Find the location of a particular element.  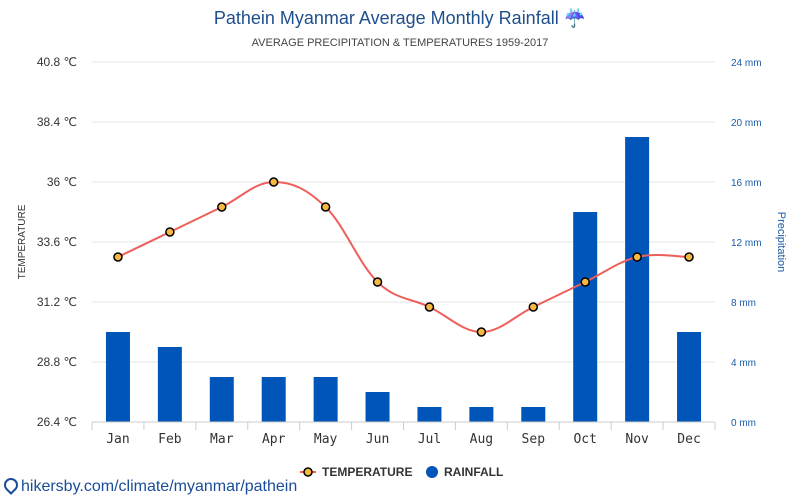

y-left-tick-label: 40.8 ℃ is located at coordinates (57, 62).